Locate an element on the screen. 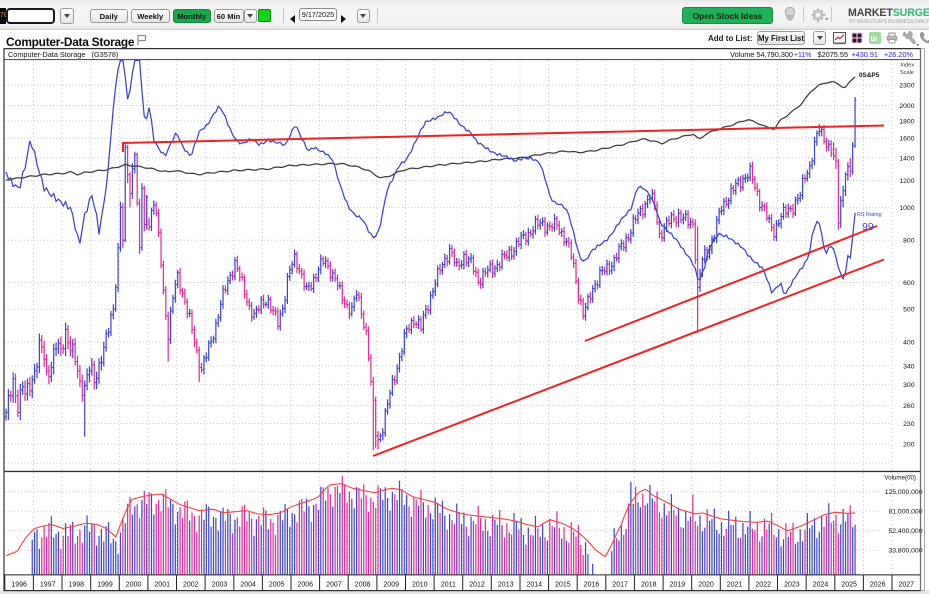 This screenshot has height=594, width=929. svg-text: 400 is located at coordinates (909, 343).